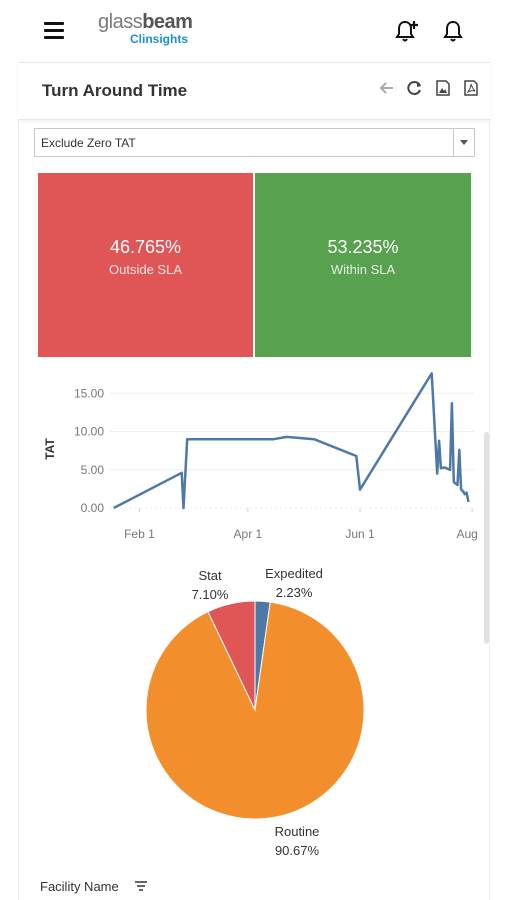 The height and width of the screenshot is (900, 507). I want to click on logo-subtitle: Clinsights, so click(159, 39).